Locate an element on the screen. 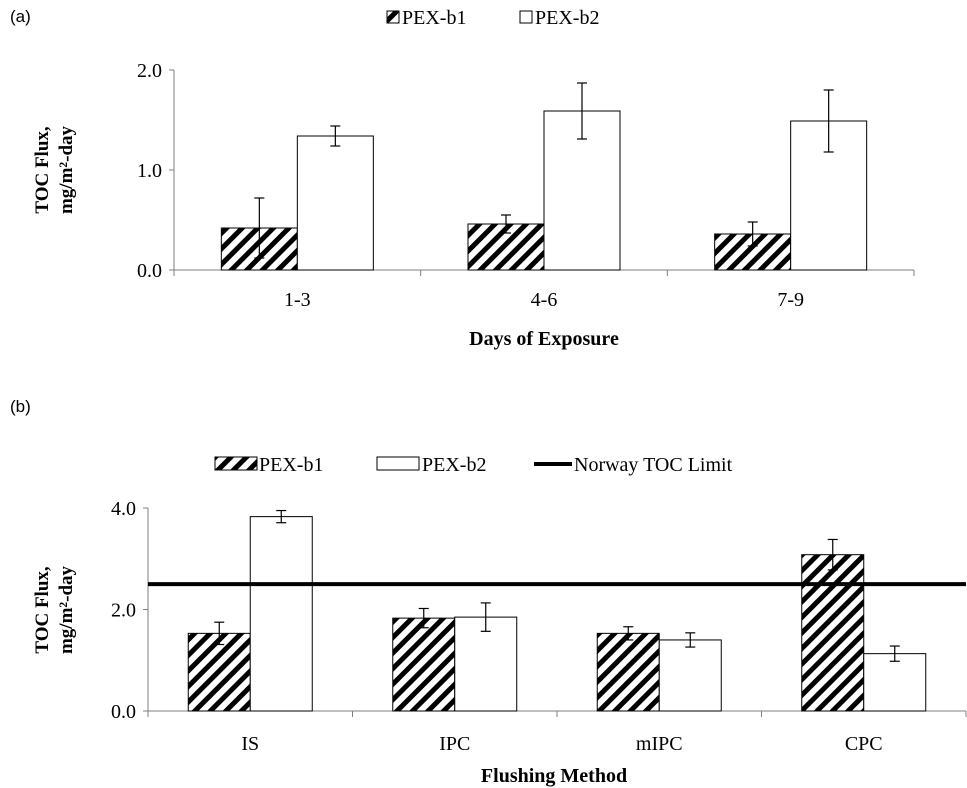 Image resolution: width=967 pixels, height=788 pixels. legend-swatch-pex-b1-a is located at coordinates (393, 17).